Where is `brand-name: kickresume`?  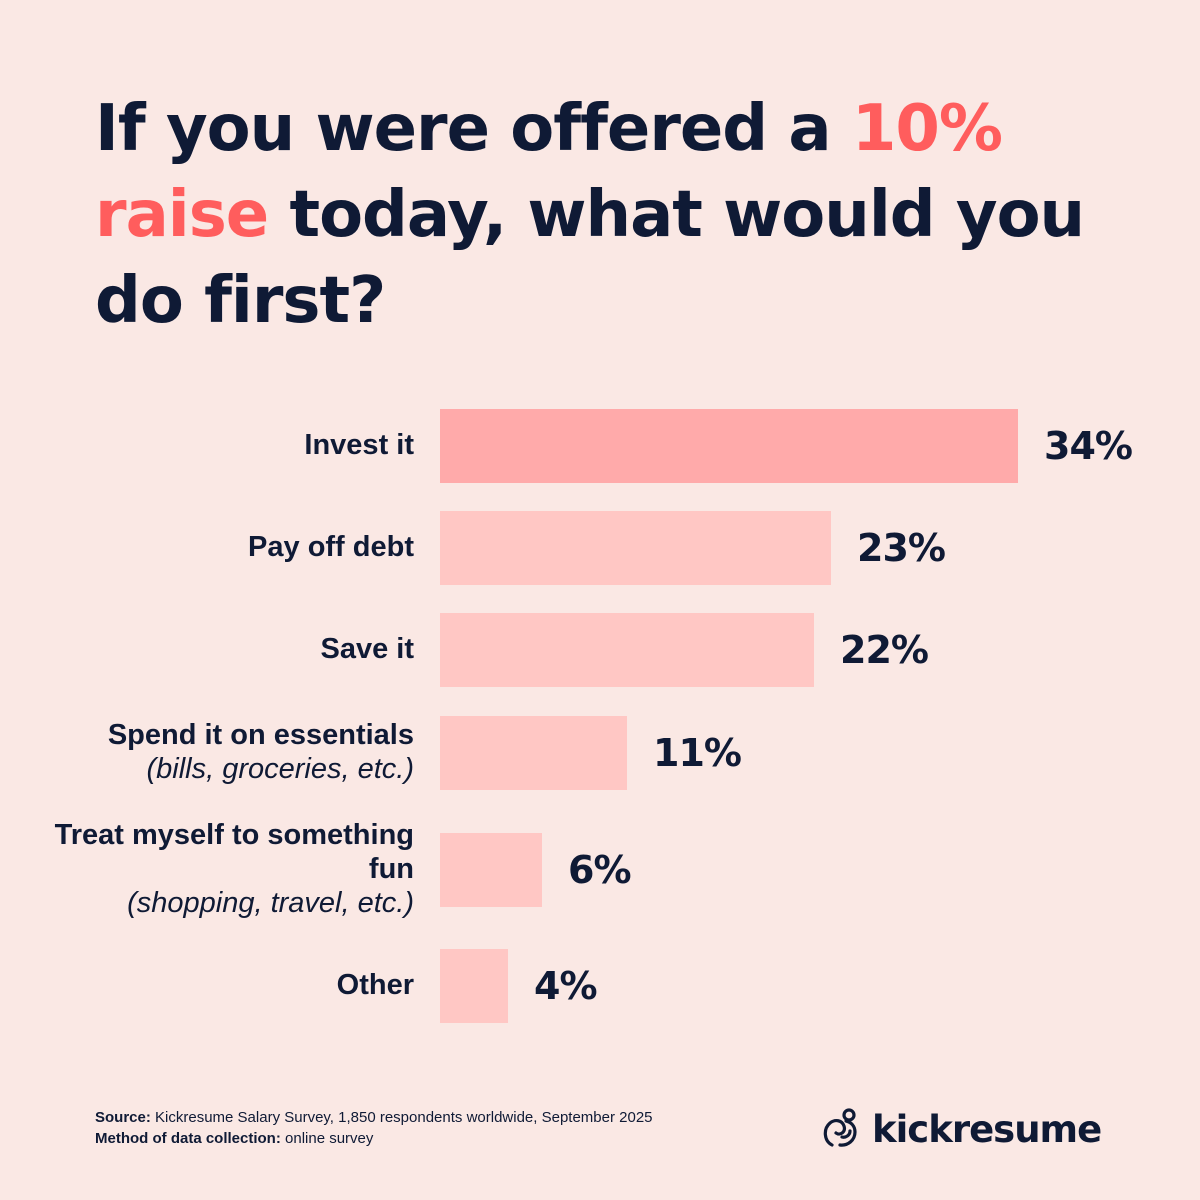
brand-name: kickresume is located at coordinates (987, 1129).